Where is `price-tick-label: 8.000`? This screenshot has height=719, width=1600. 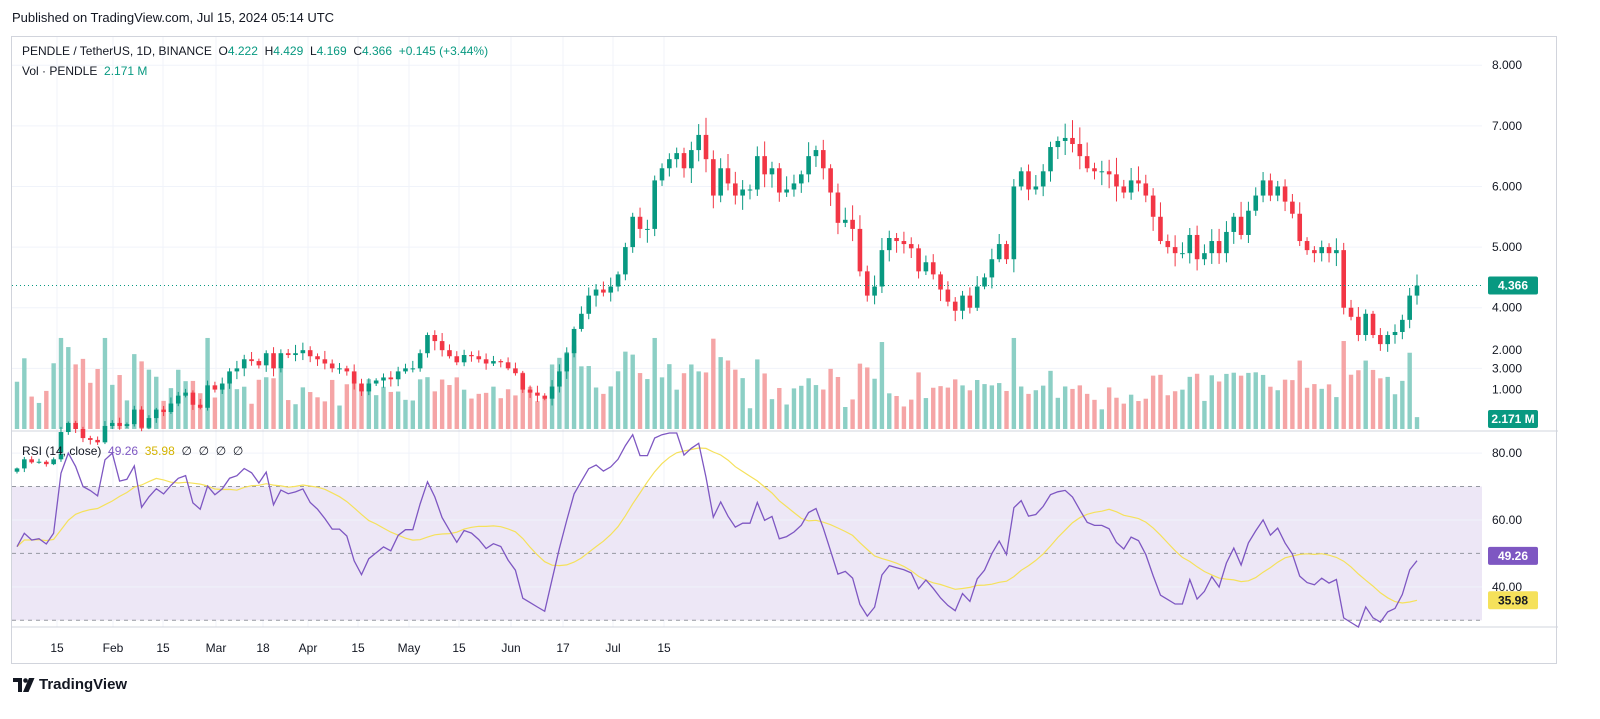
price-tick-label: 8.000 is located at coordinates (1507, 65).